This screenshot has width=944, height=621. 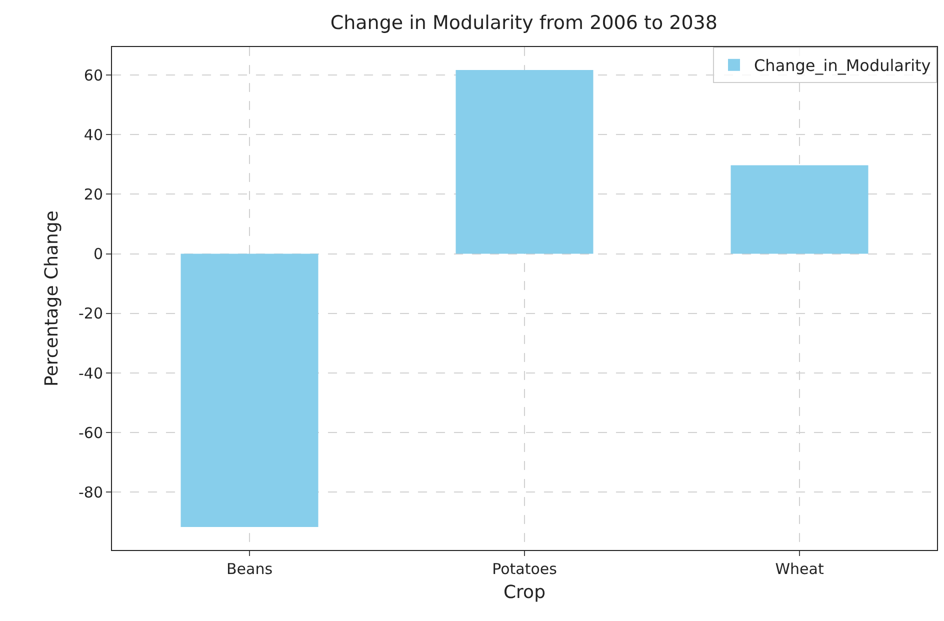 What do you see at coordinates (93, 194) in the screenshot?
I see `y-tick-label: 20` at bounding box center [93, 194].